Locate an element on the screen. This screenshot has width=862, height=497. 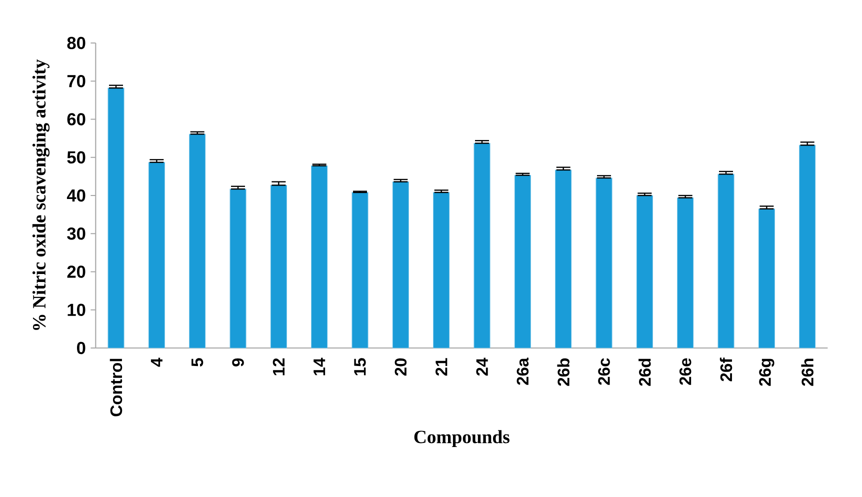
y-tick-label: 50 is located at coordinates (76, 157).